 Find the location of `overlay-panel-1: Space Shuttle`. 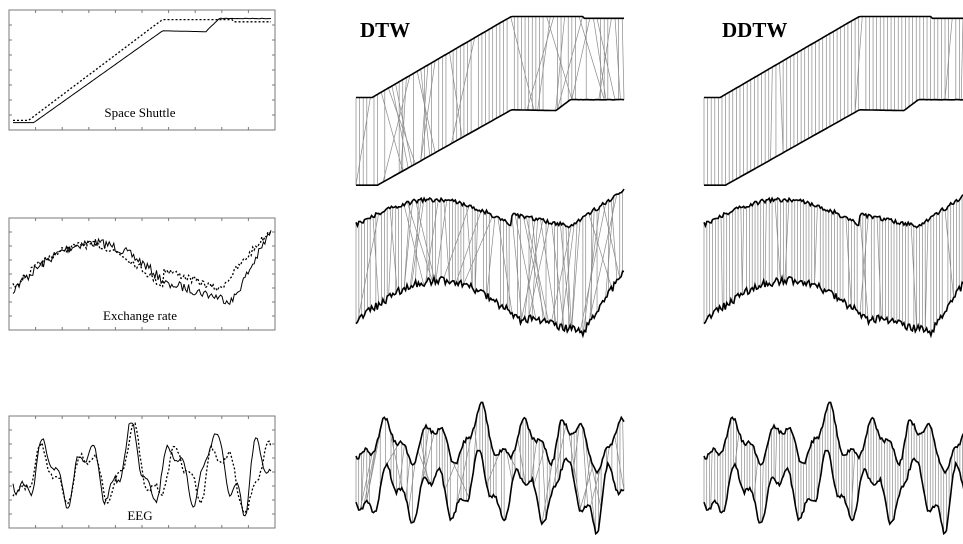

overlay-panel-1: Space Shuttle is located at coordinates (142, 70).